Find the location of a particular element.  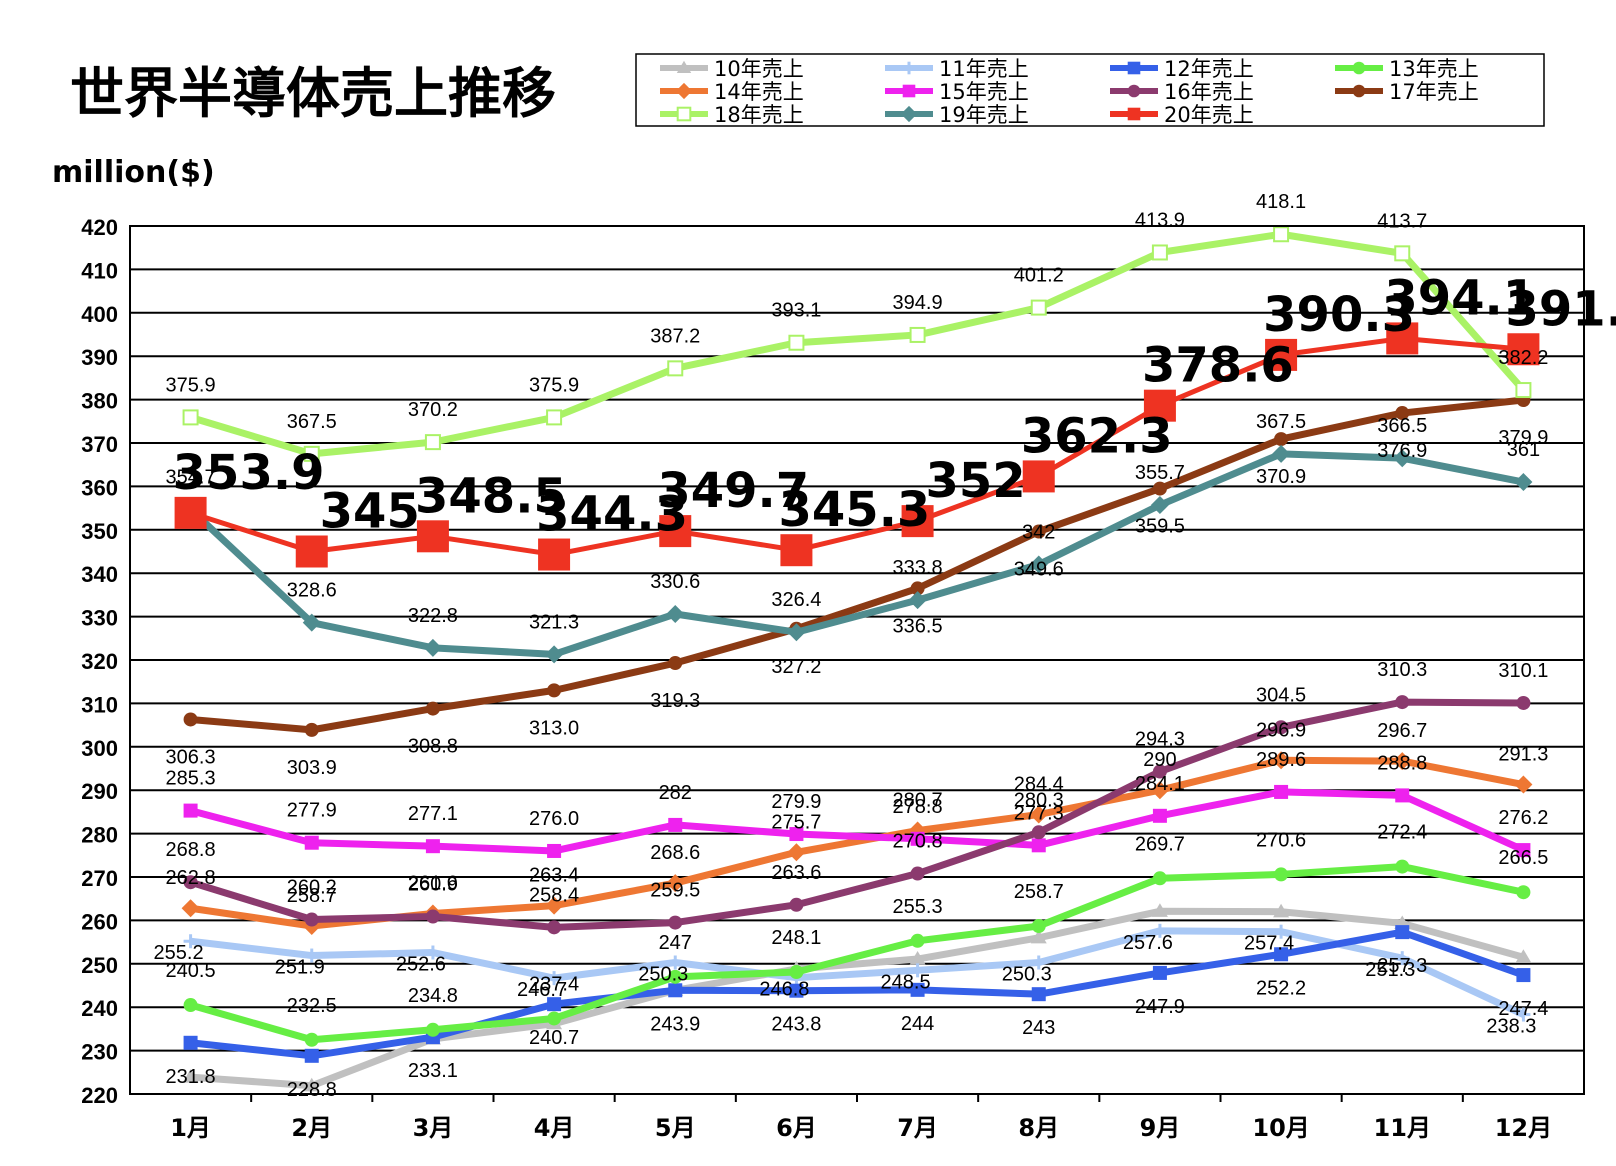

legend-item: 20年売上 is located at coordinates (1182, 115).